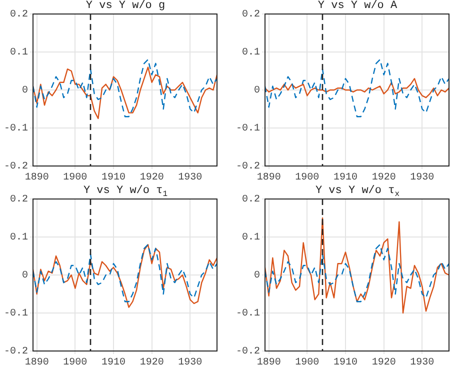 The width and height of the screenshot is (463, 371). I want to click on chart-title: Y vs Y w/o τ$_{x}$, so click(357, 192).